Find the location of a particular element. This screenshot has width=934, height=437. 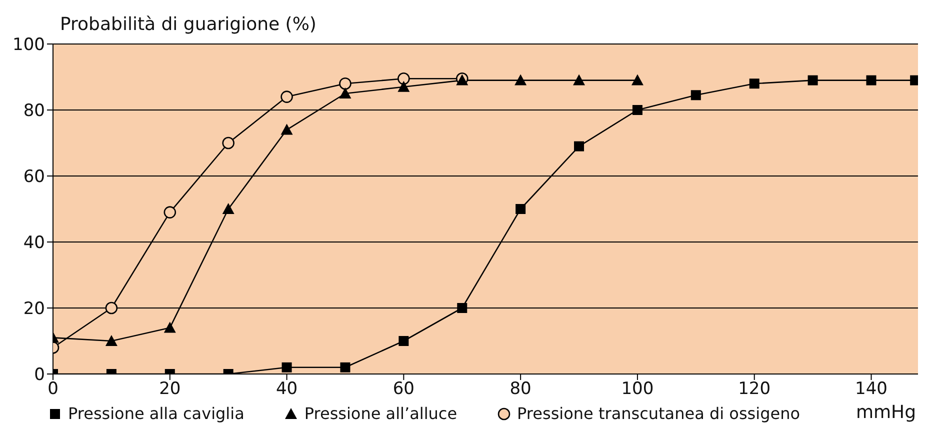

y-tick-label: 80 is located at coordinates (34, 111).